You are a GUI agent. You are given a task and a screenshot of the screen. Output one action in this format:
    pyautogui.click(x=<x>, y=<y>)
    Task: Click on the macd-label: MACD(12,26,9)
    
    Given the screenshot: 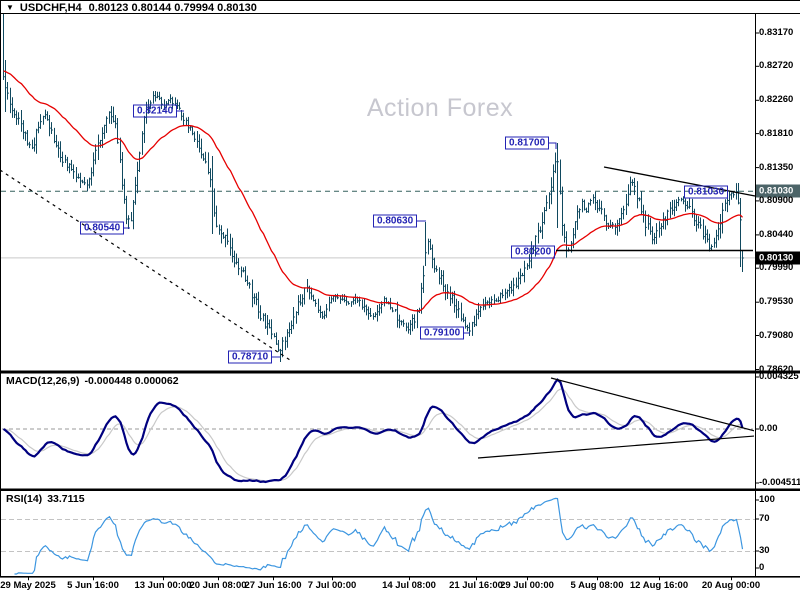 What is the action you would take?
    pyautogui.click(x=43, y=381)
    